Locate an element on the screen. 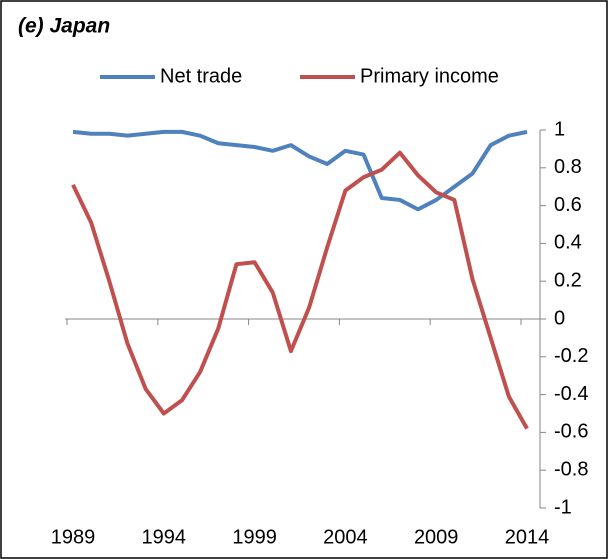 The width and height of the screenshot is (608, 559). x-tick-label: 1989 is located at coordinates (73, 537).